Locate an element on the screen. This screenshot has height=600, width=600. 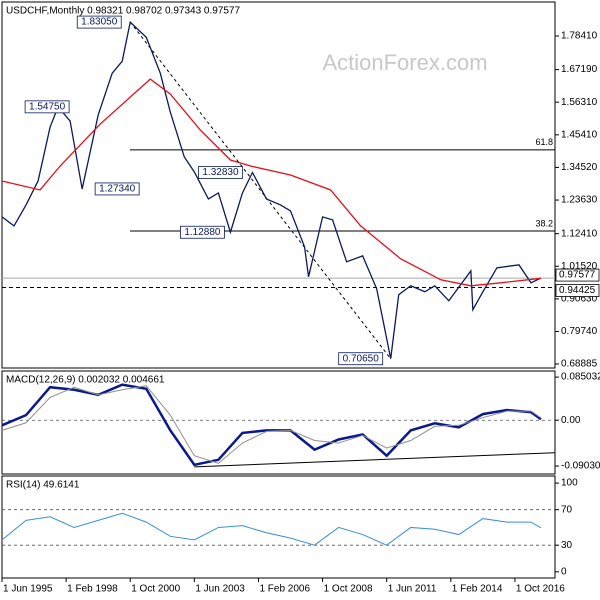
y-tick-label: 0.00 is located at coordinates (571, 420).